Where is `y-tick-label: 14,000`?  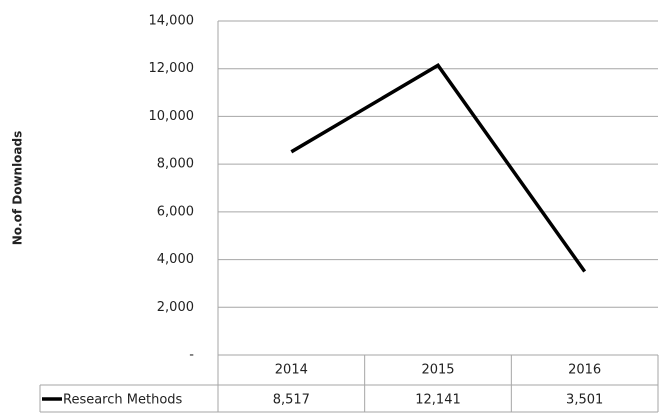
y-tick-label: 14,000 is located at coordinates (172, 21).